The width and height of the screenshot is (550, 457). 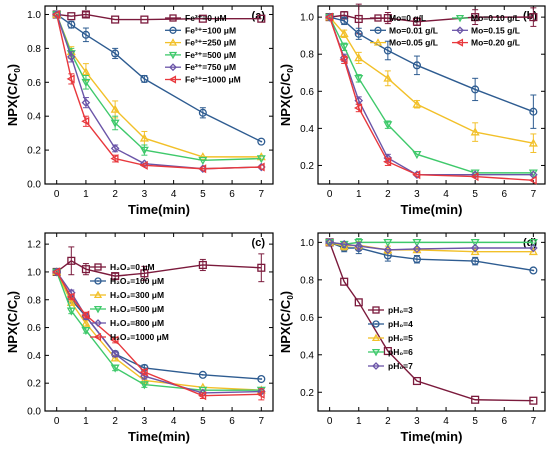 What do you see at coordinates (259, 243) in the screenshot?
I see `panel-label: (c)` at bounding box center [259, 243].